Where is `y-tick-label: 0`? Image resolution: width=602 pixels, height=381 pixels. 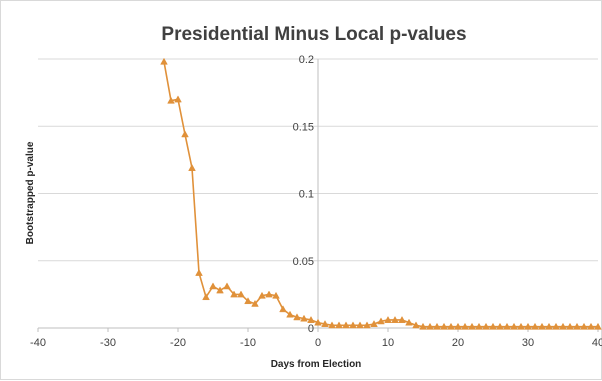
y-tick-label: 0 is located at coordinates (311, 329).